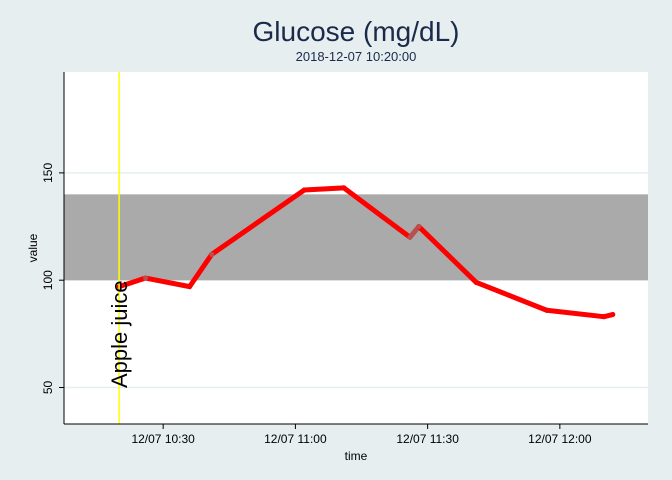 The height and width of the screenshot is (480, 672). I want to click on y-tick-label: 150, so click(48, 173).